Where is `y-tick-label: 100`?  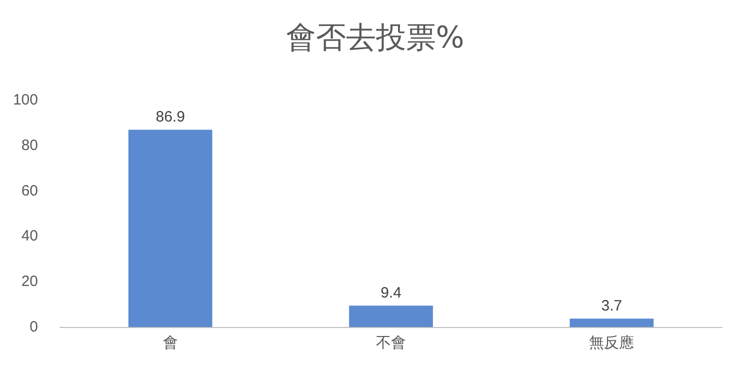 y-tick-label: 100 is located at coordinates (25, 100).